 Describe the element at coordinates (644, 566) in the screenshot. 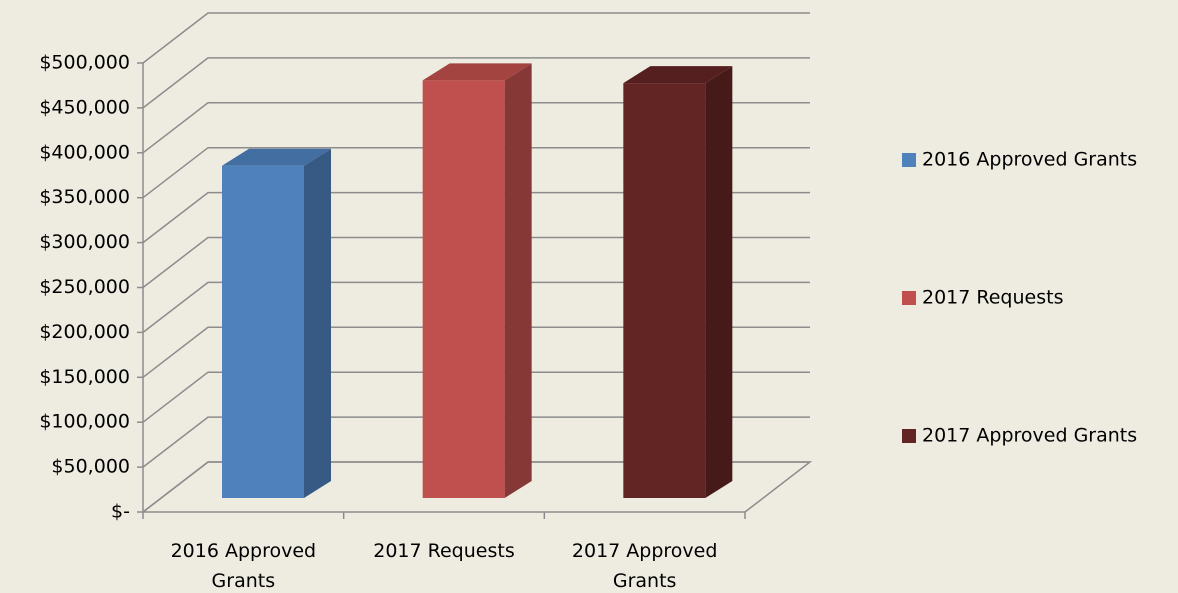

I see `x-tick-label: 2017 Approved Grants` at that location.